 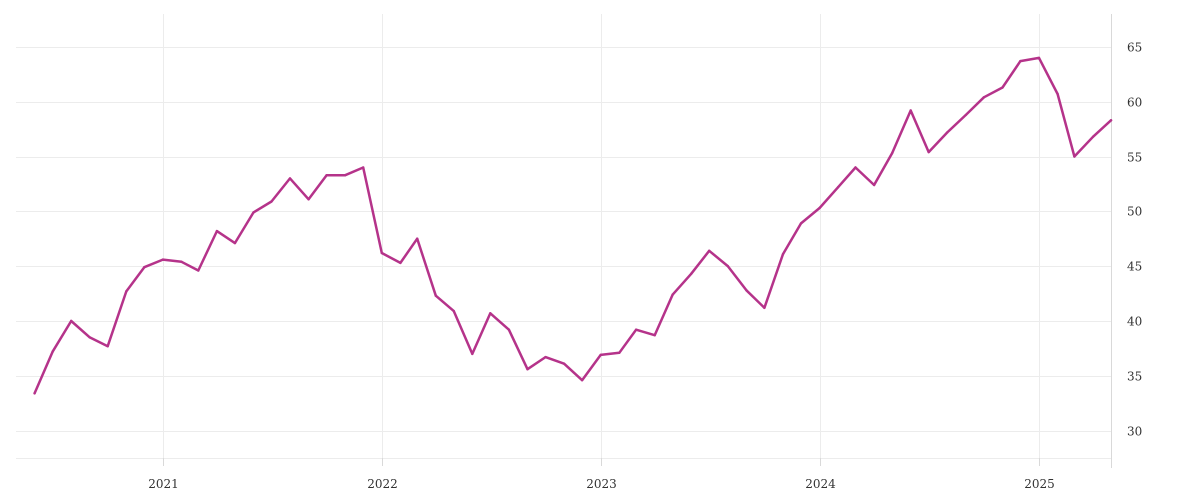 I want to click on y-tick-label: 55, so click(x=1134, y=158).